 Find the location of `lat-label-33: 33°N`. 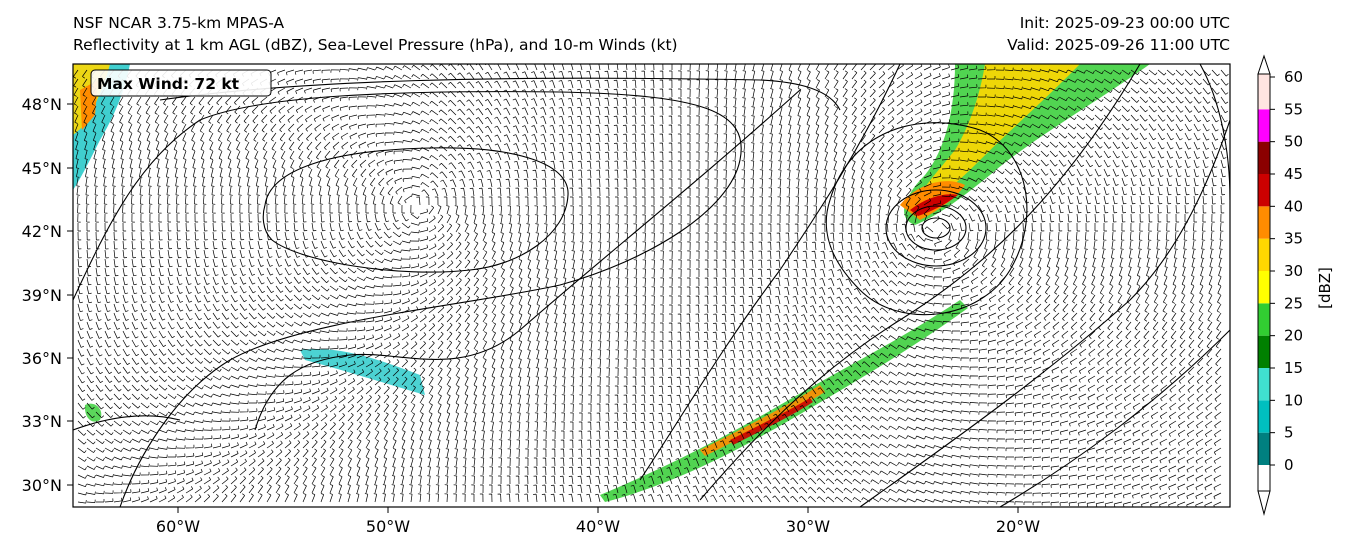

lat-label-33: 33°N is located at coordinates (42, 421).